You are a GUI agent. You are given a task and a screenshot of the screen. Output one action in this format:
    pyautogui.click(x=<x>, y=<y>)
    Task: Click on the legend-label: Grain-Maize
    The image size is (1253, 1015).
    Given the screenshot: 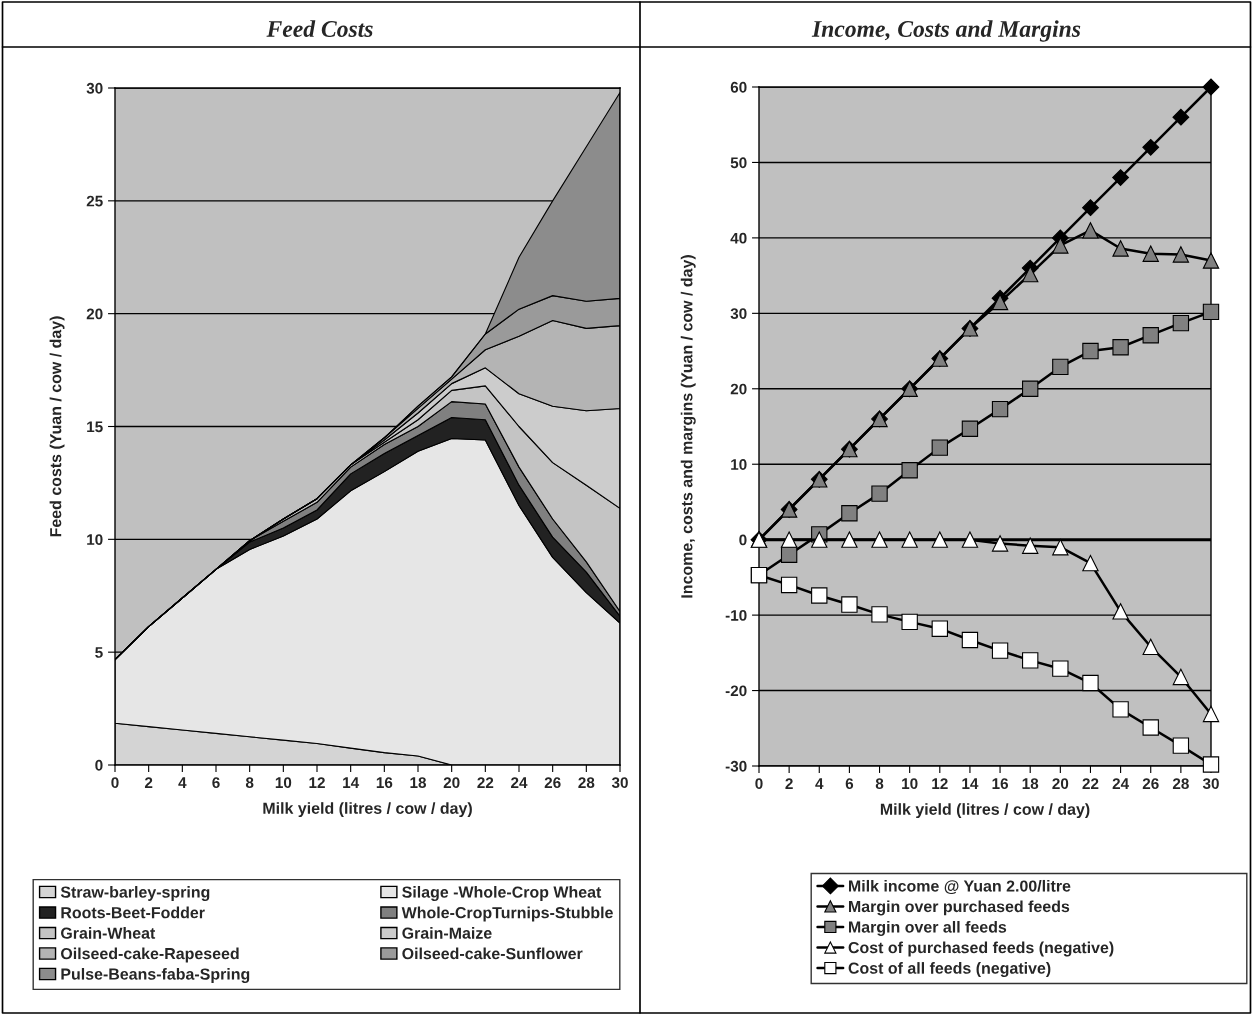 What is the action you would take?
    pyautogui.click(x=447, y=933)
    